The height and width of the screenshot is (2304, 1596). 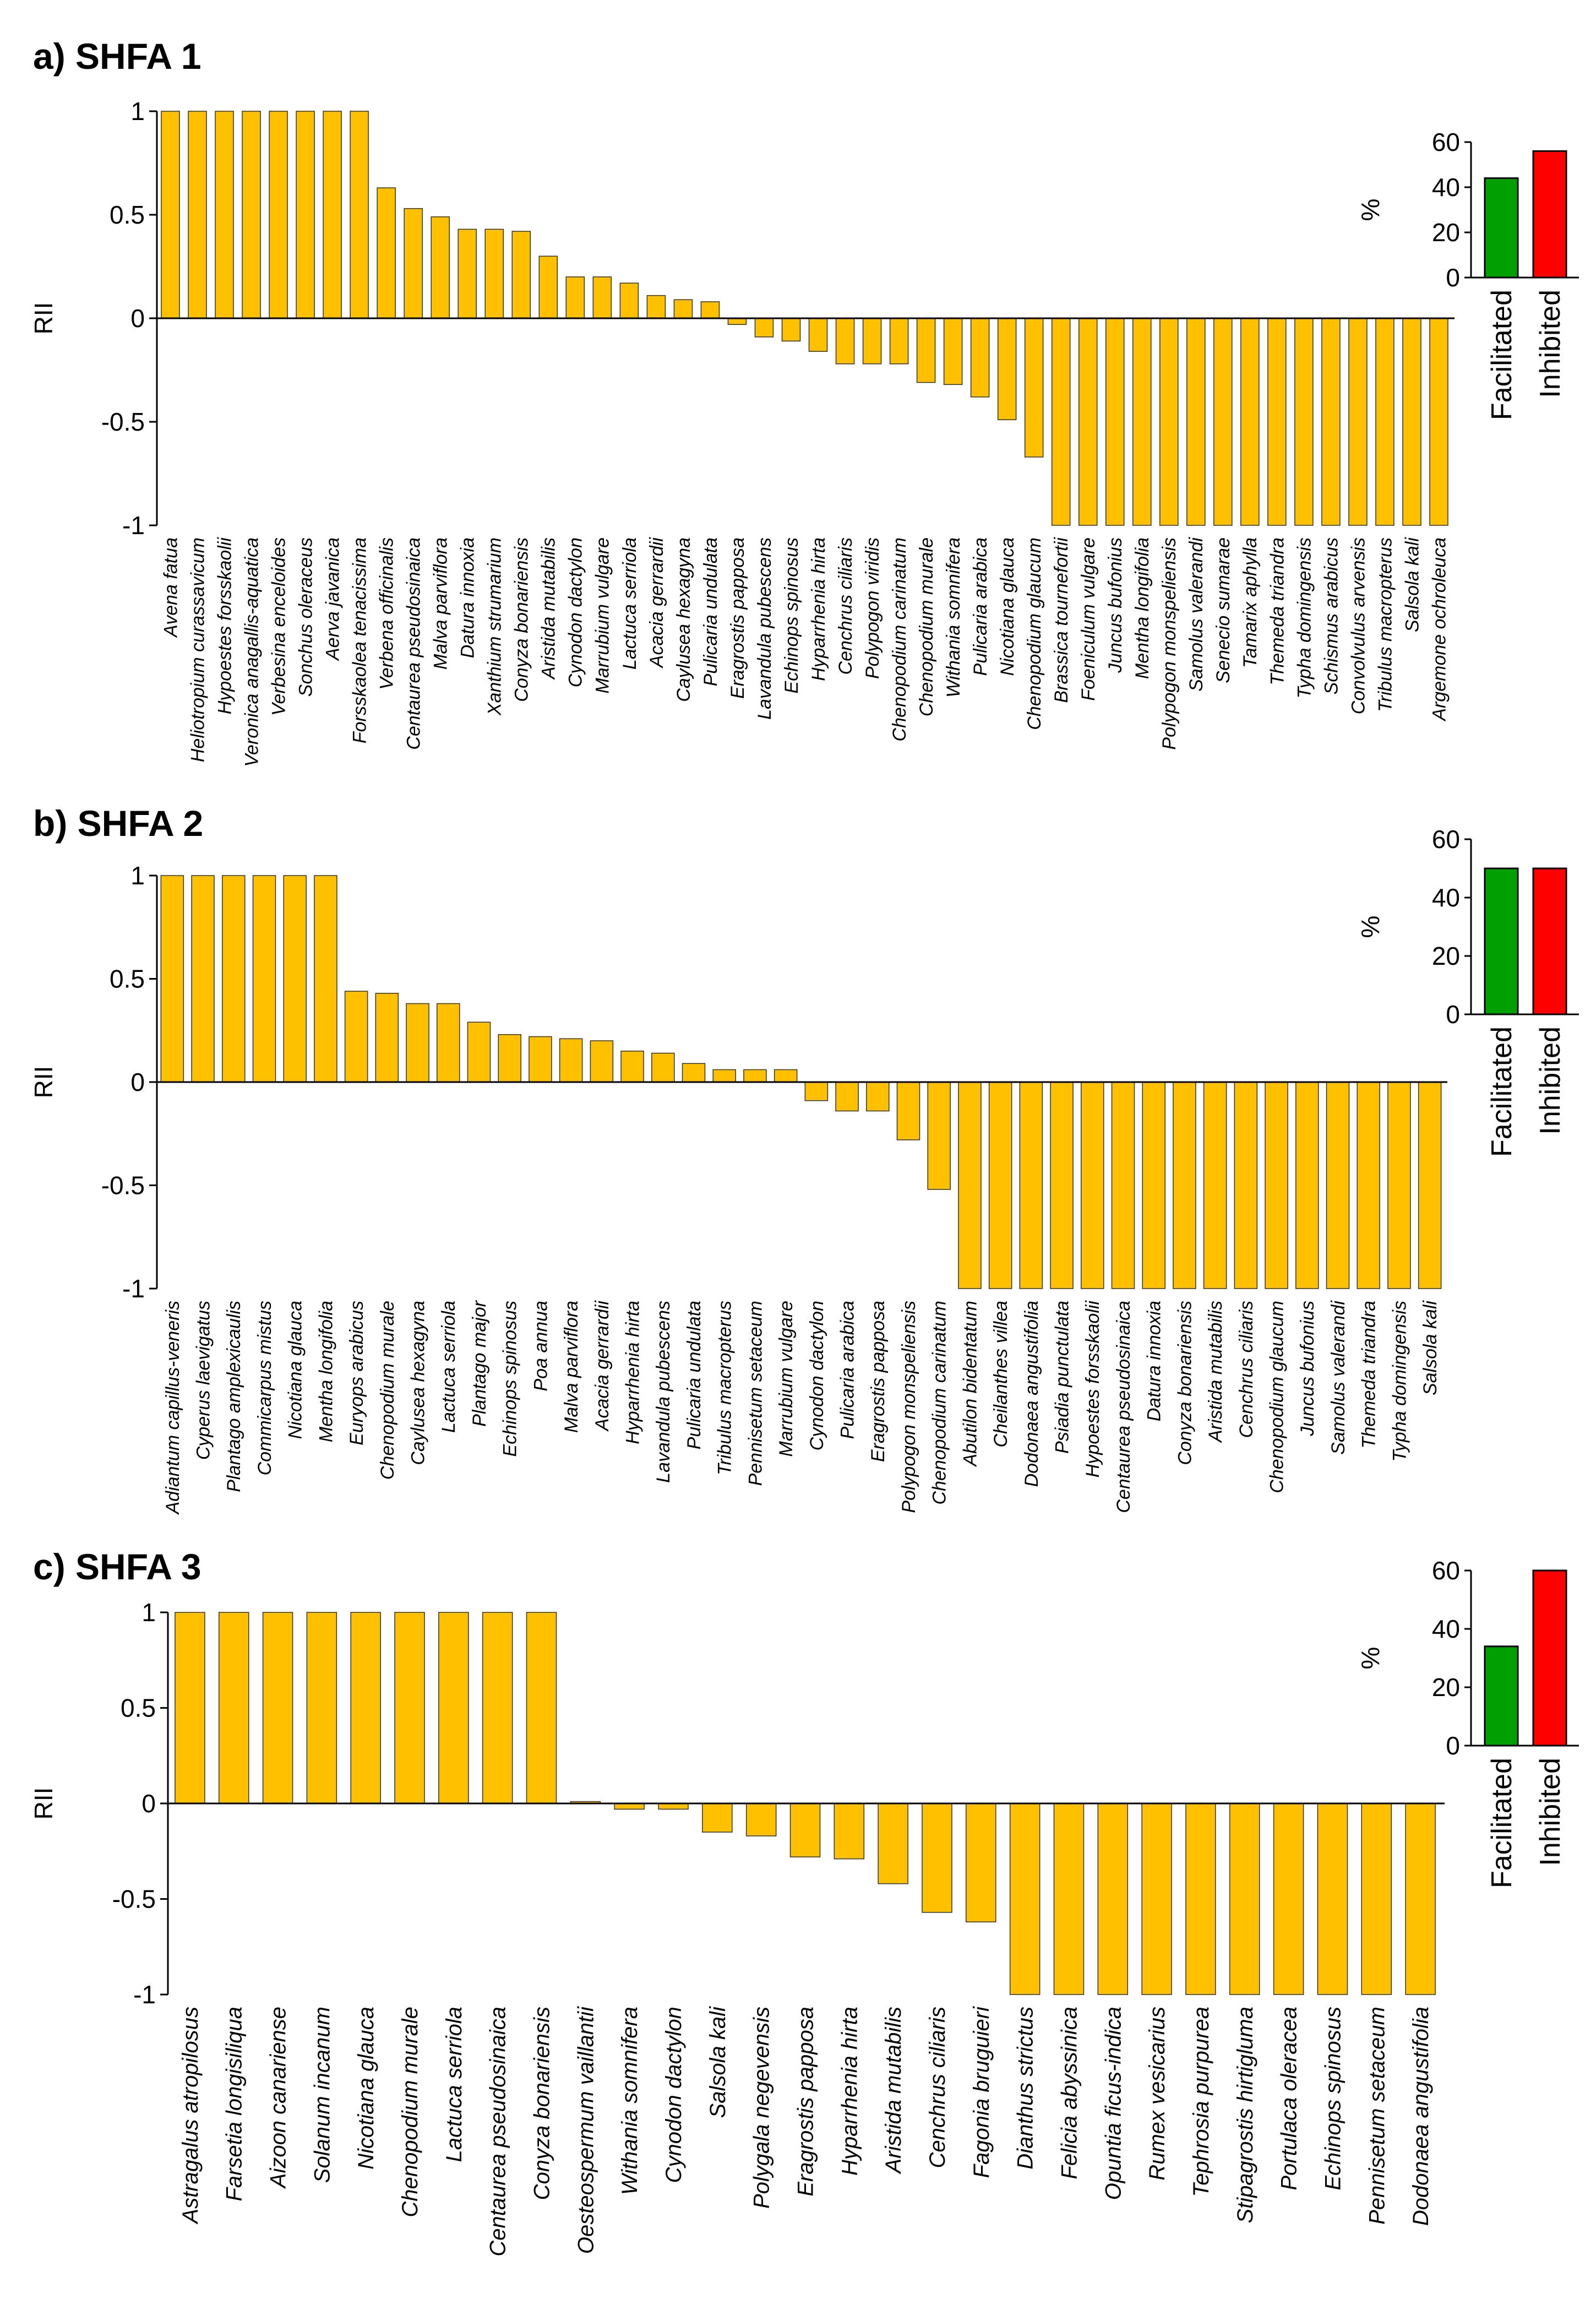 What do you see at coordinates (234, 1396) in the screenshot?
I see `category-label: Plantago amplexicaulis` at bounding box center [234, 1396].